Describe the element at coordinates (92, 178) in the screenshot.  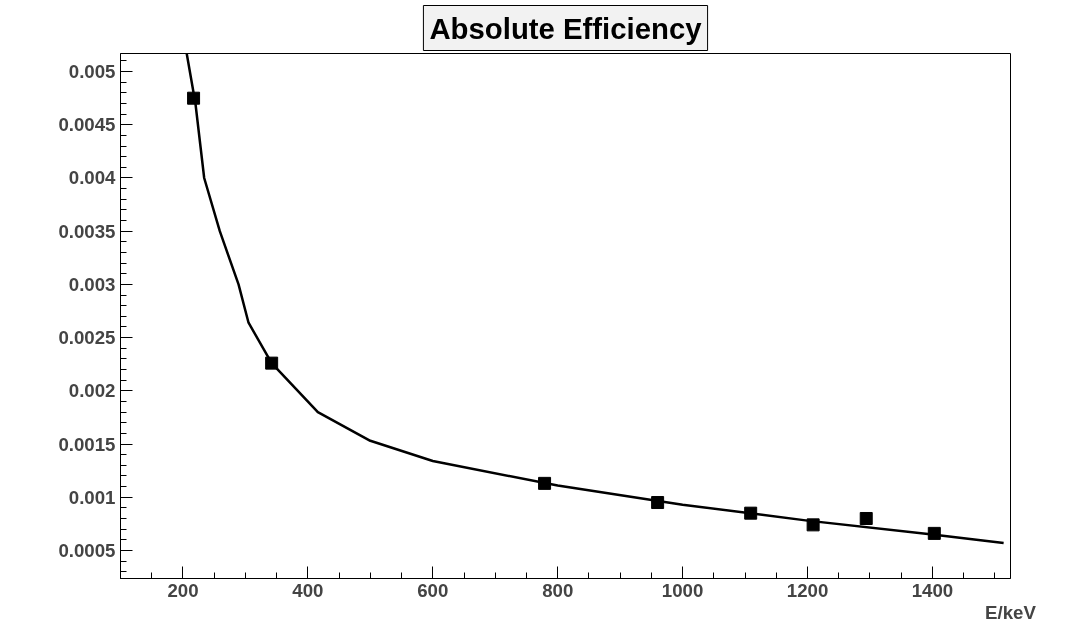
I see `y-tick-label: 0.004` at that location.